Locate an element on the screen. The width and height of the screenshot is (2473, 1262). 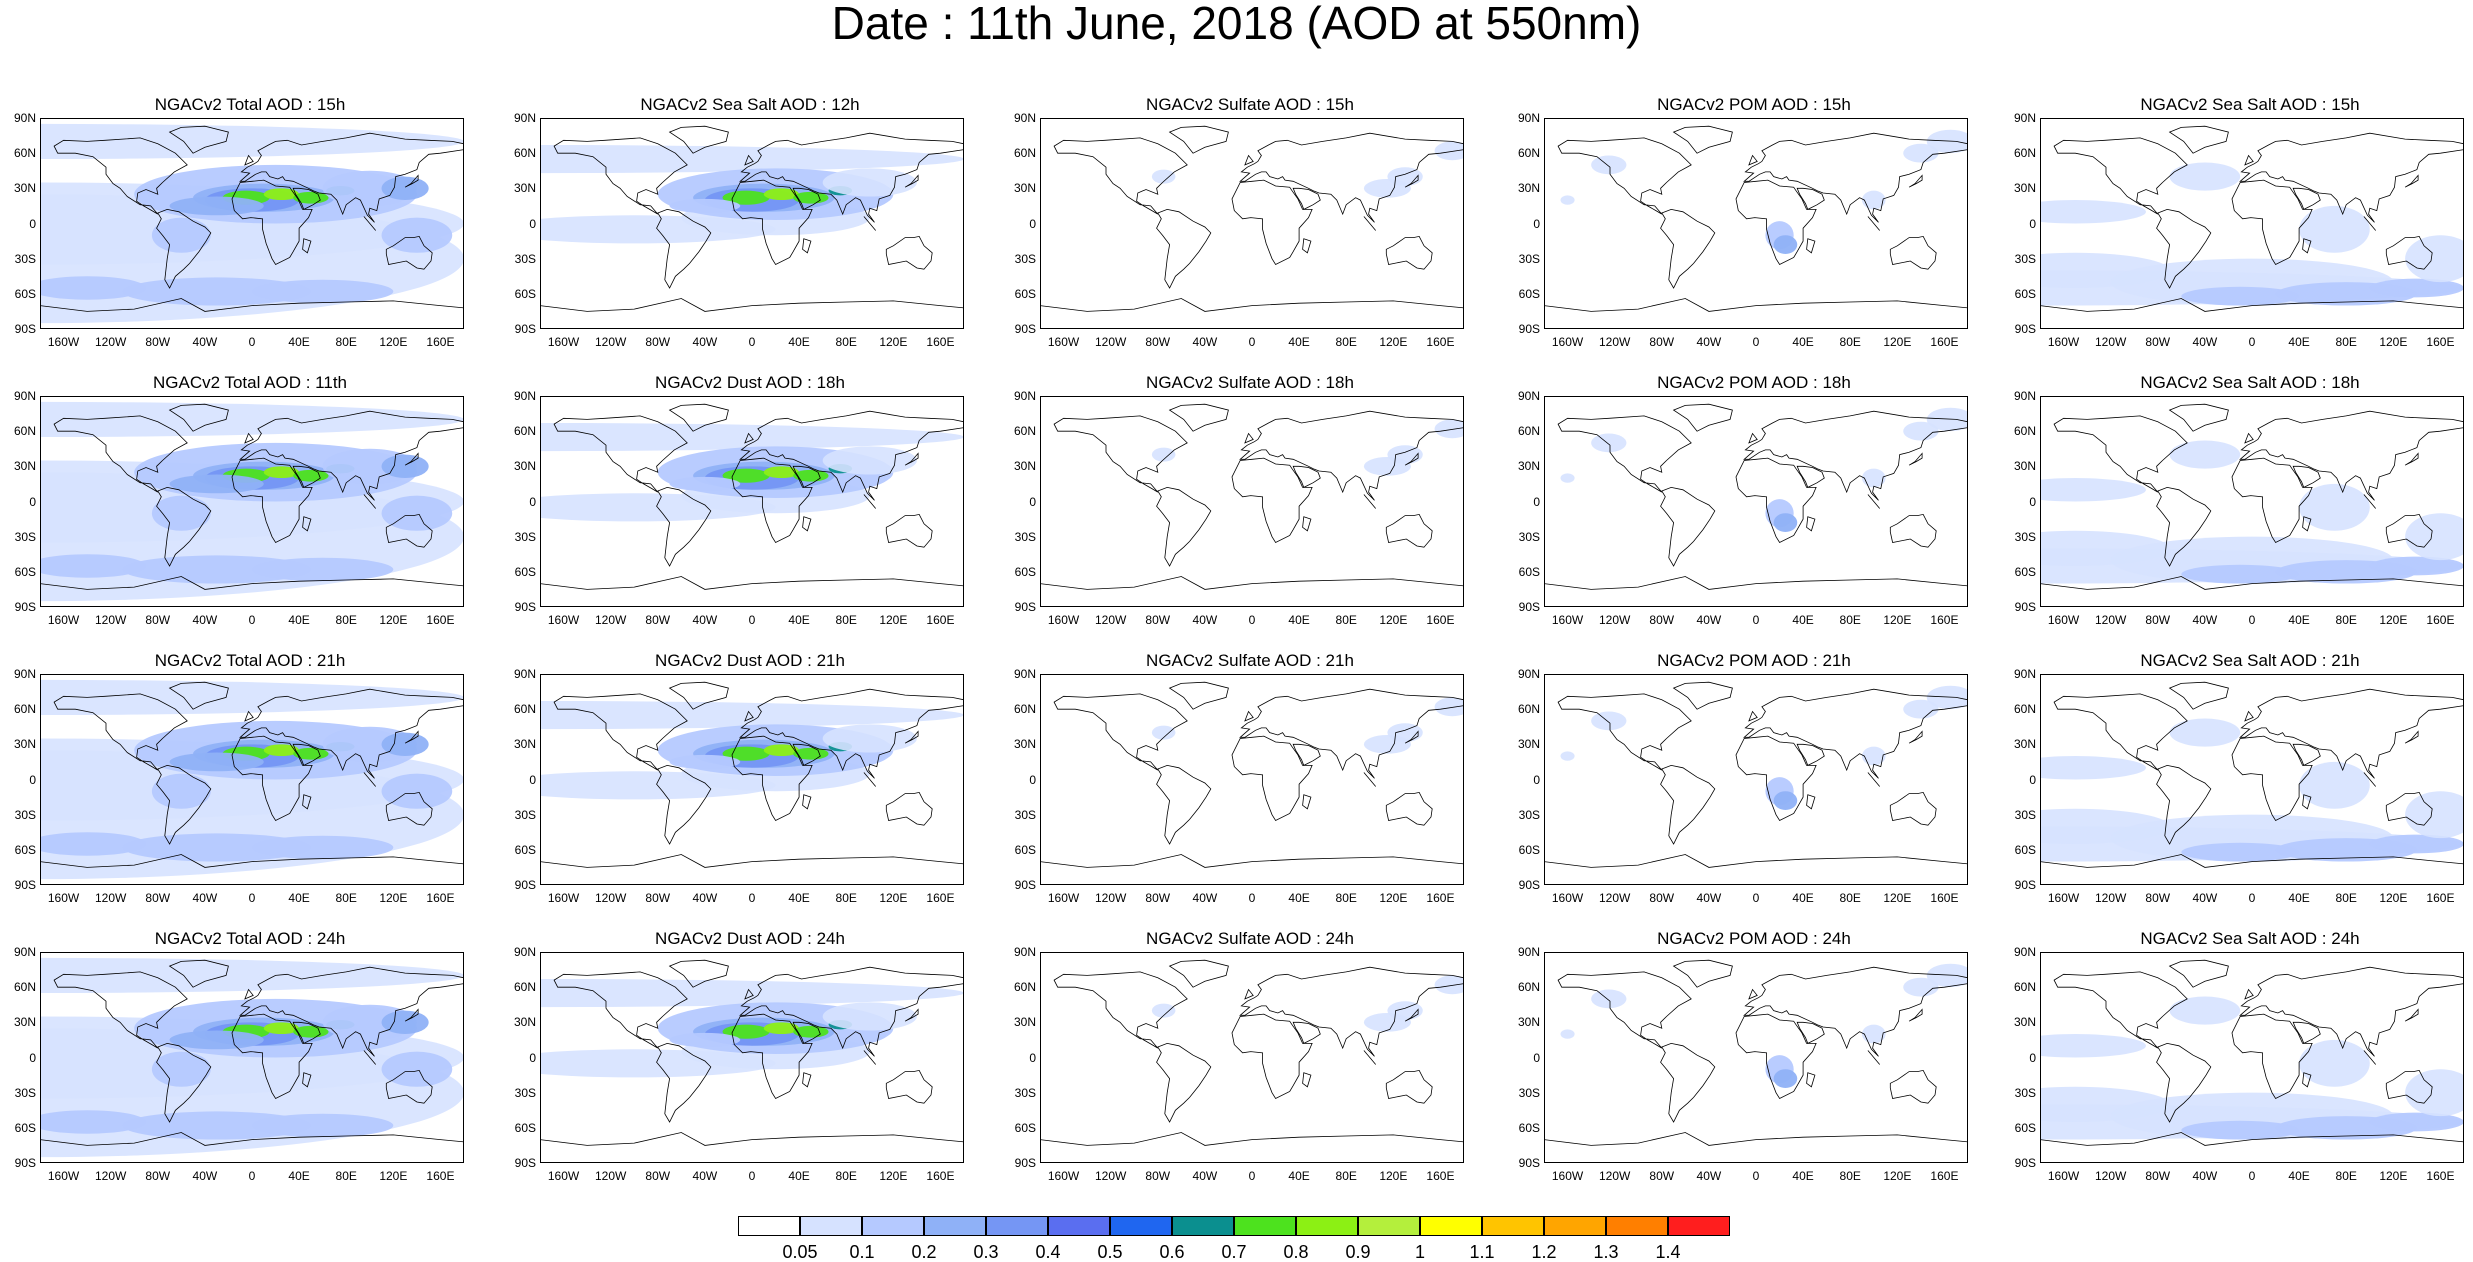
map-area is located at coordinates (252, 779).